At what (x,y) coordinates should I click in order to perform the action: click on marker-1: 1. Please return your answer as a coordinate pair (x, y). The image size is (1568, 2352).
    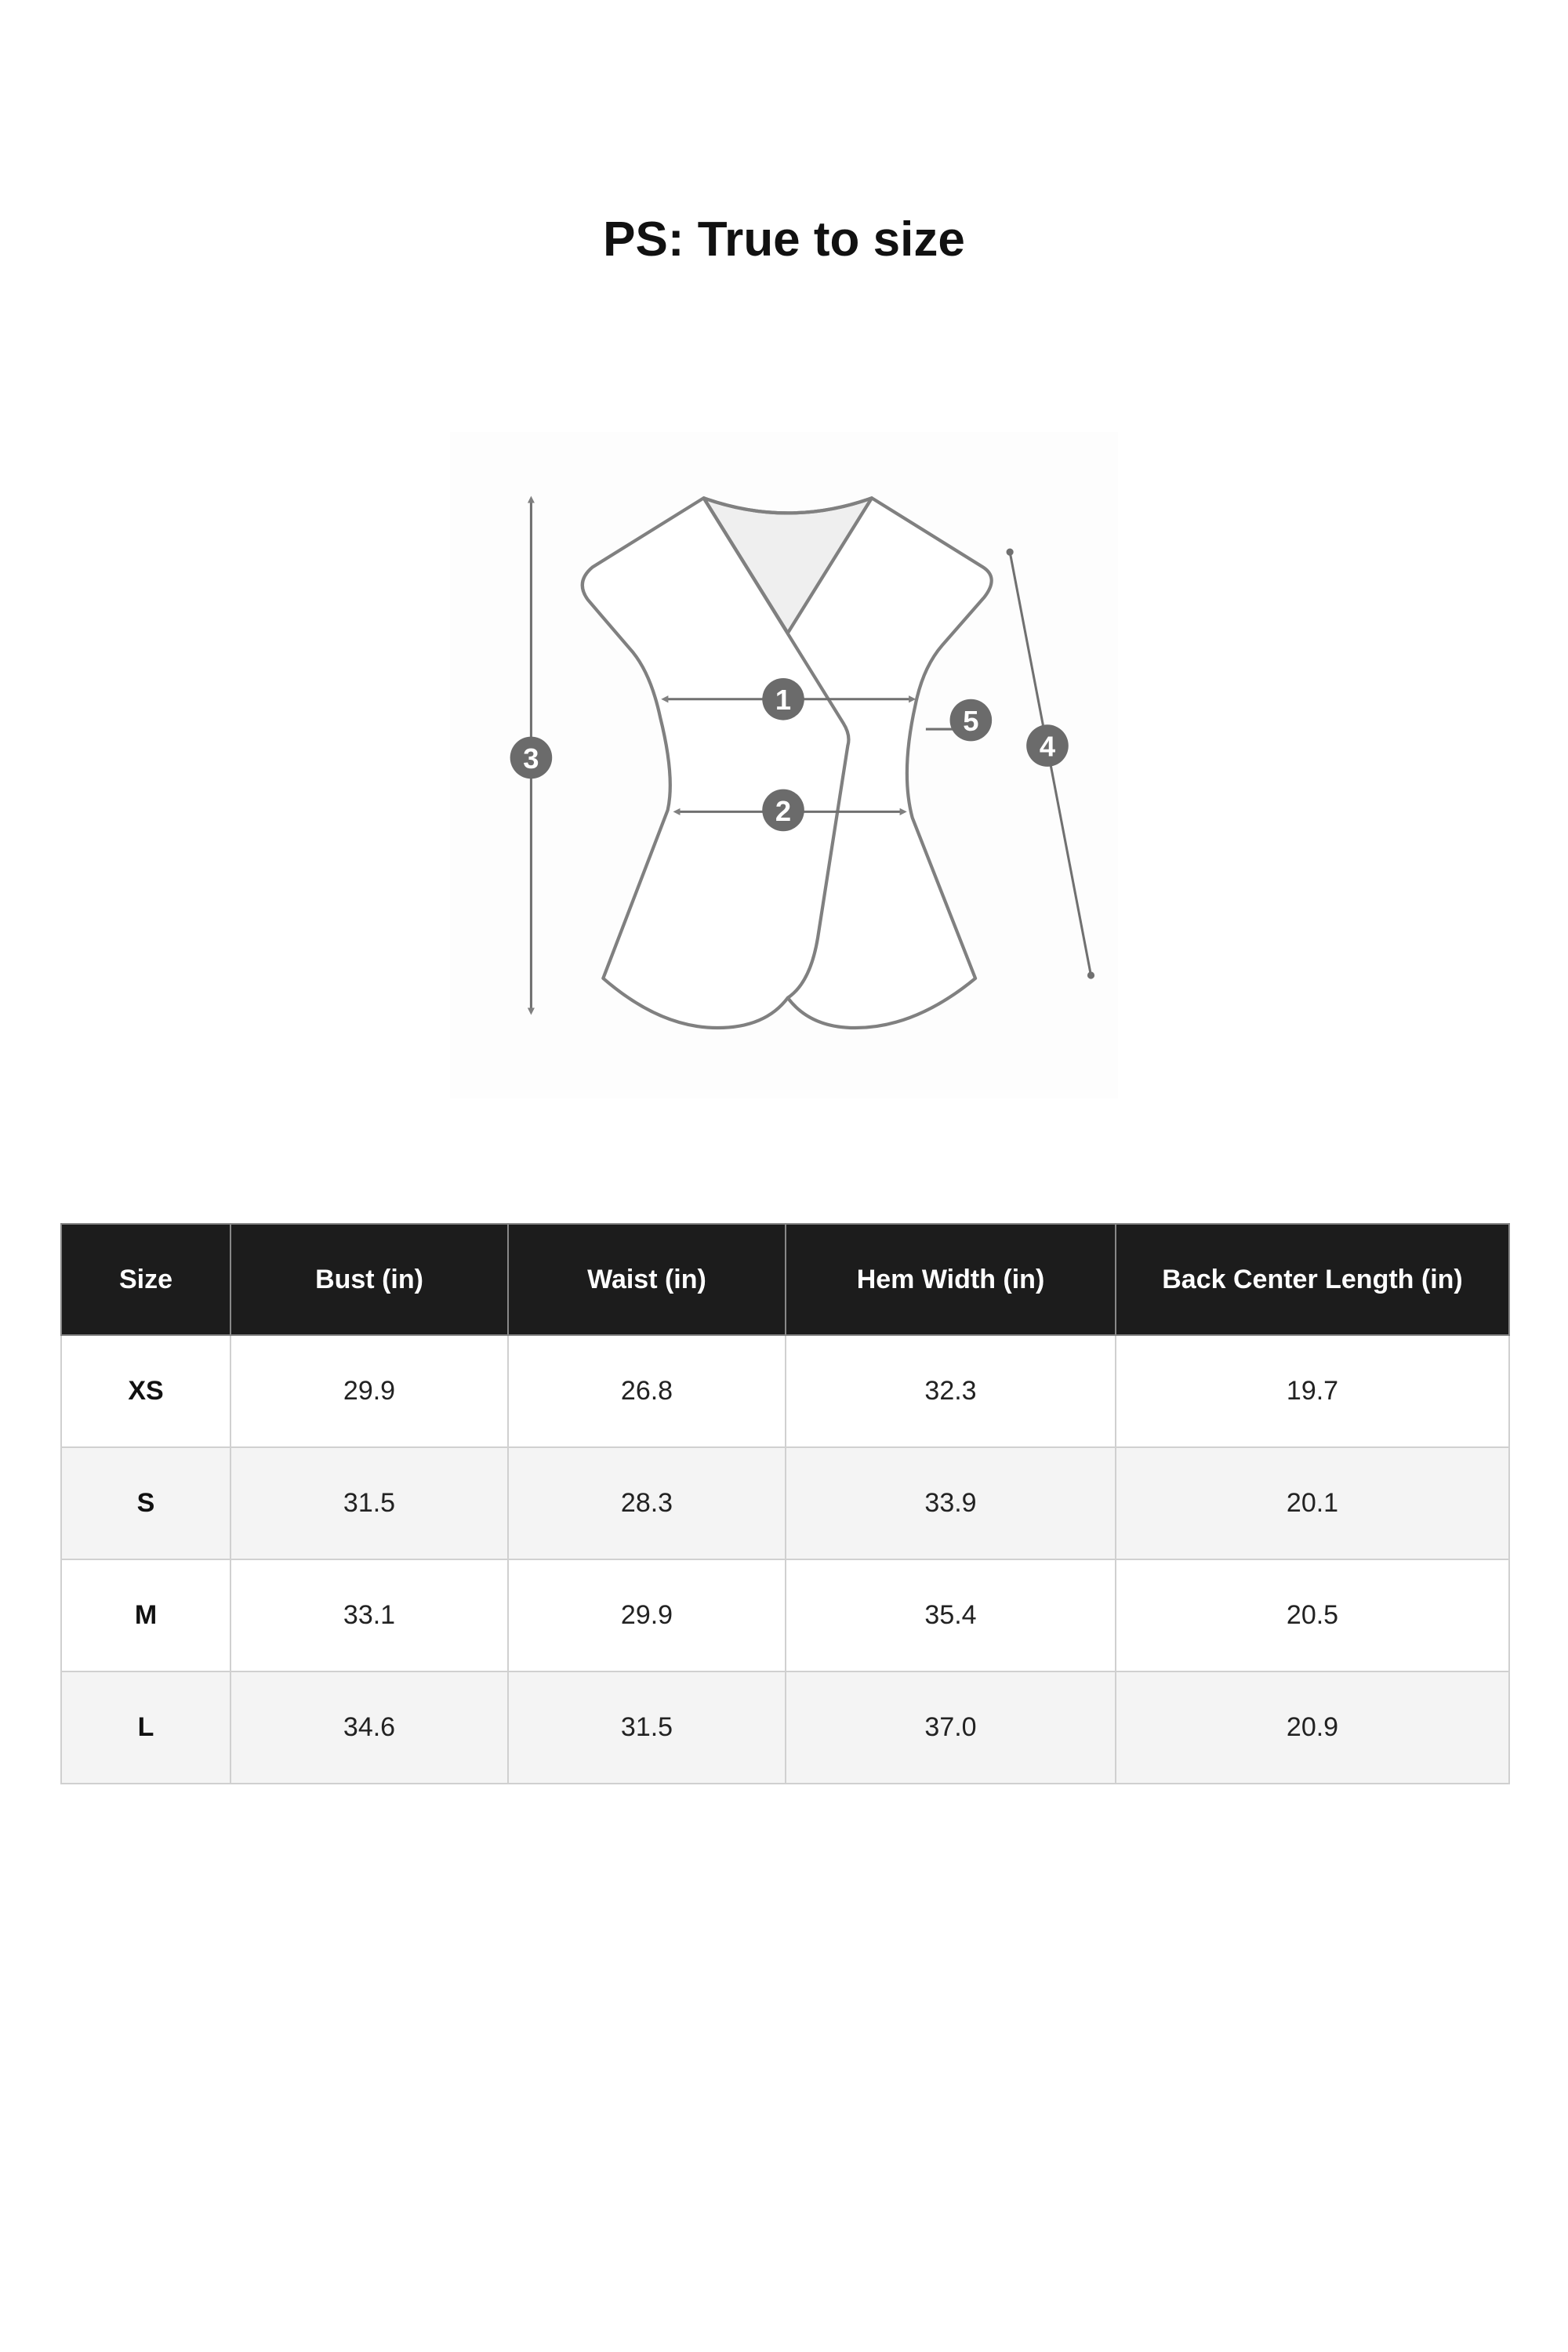
    Looking at the image, I should click on (783, 698).